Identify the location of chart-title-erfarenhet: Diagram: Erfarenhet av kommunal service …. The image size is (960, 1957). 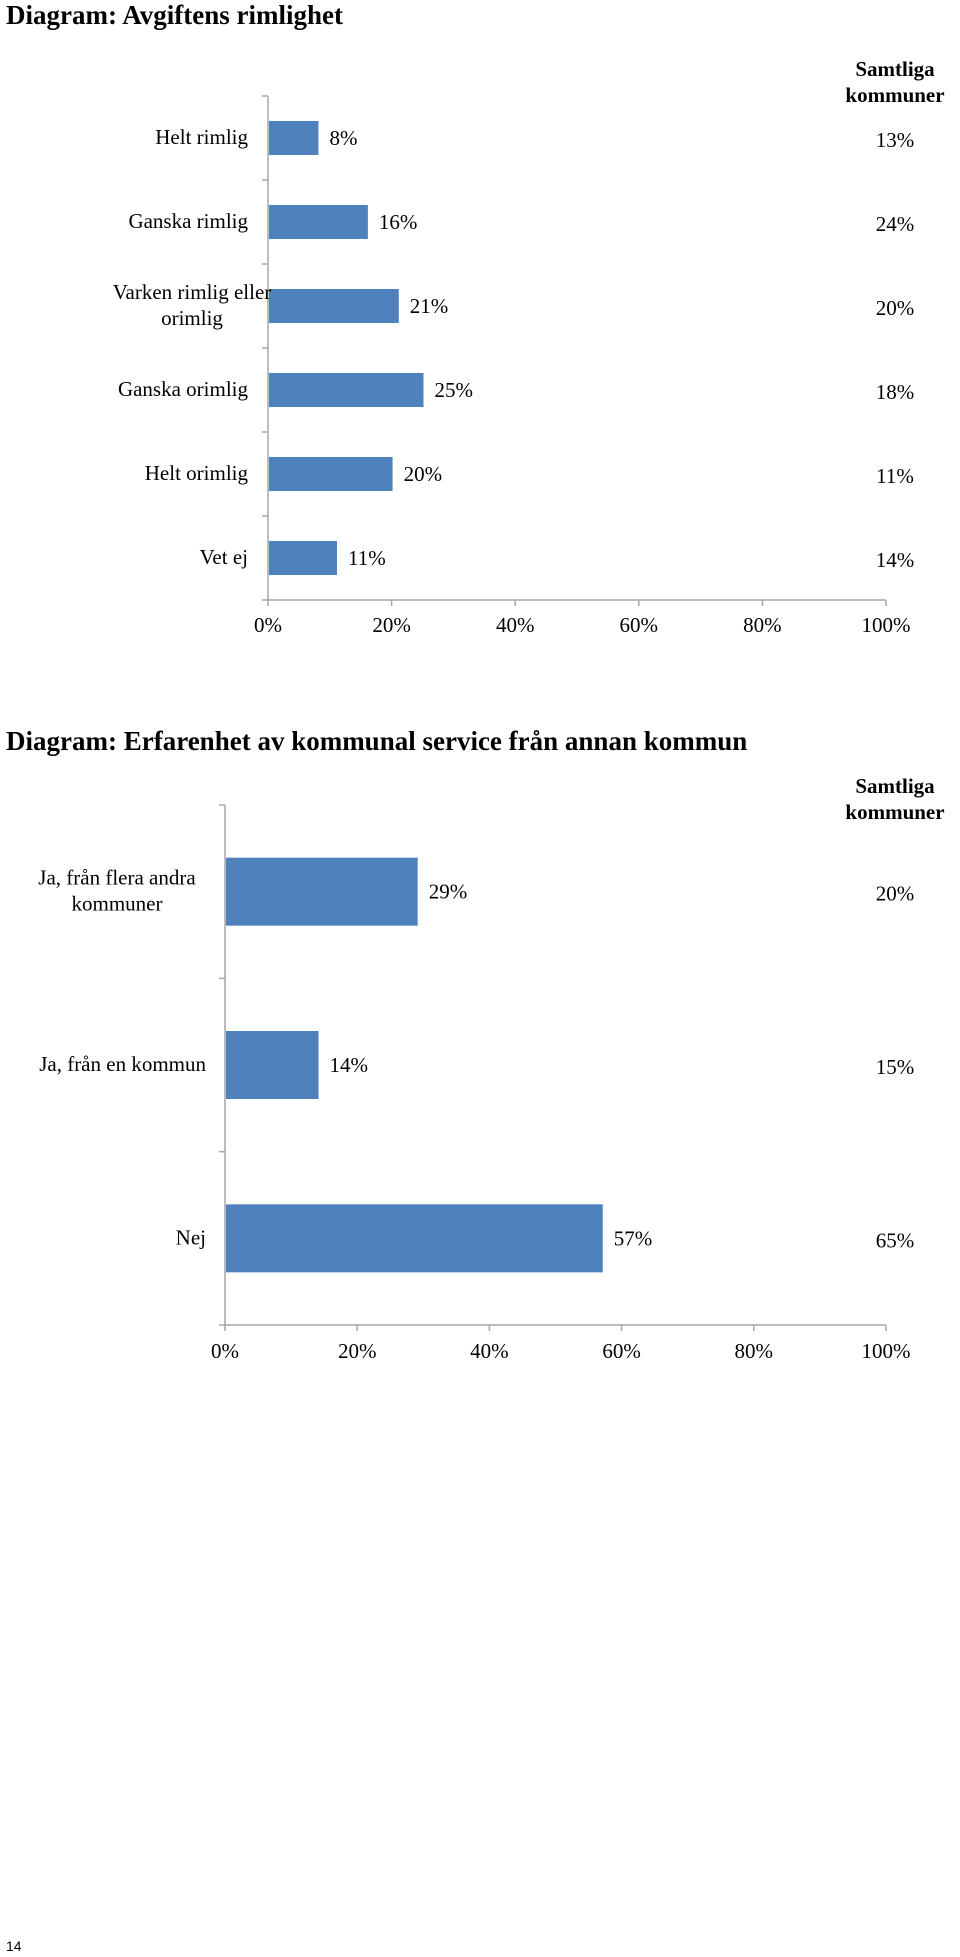
(377, 741).